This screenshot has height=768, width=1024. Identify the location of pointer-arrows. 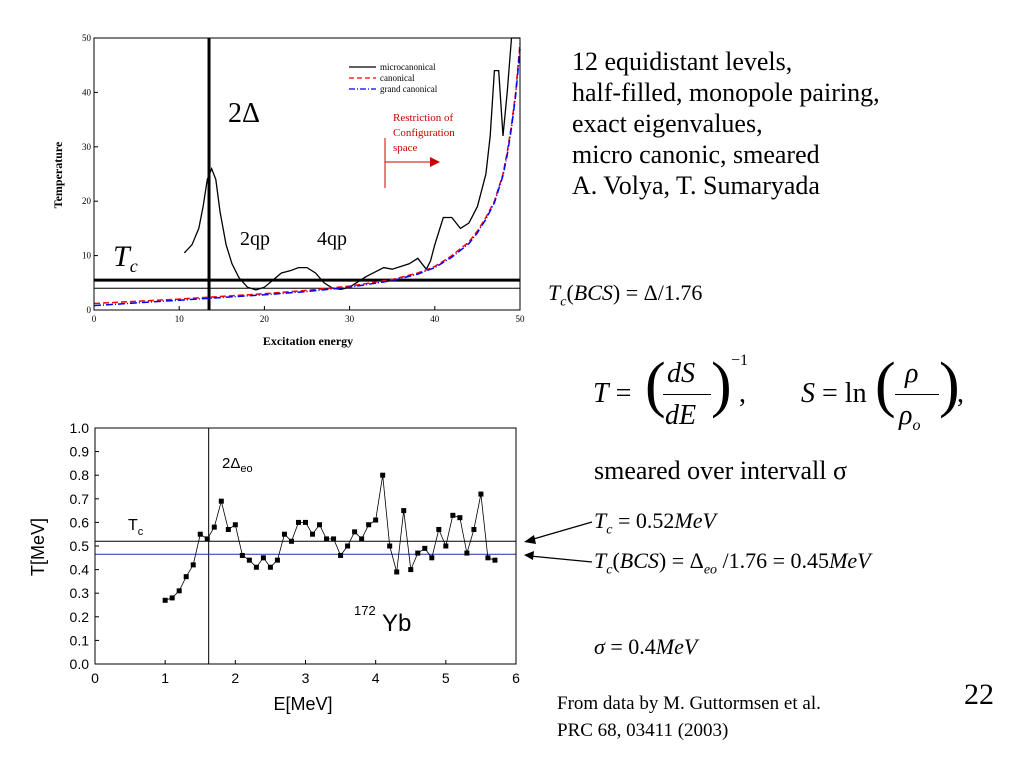
(558, 542).